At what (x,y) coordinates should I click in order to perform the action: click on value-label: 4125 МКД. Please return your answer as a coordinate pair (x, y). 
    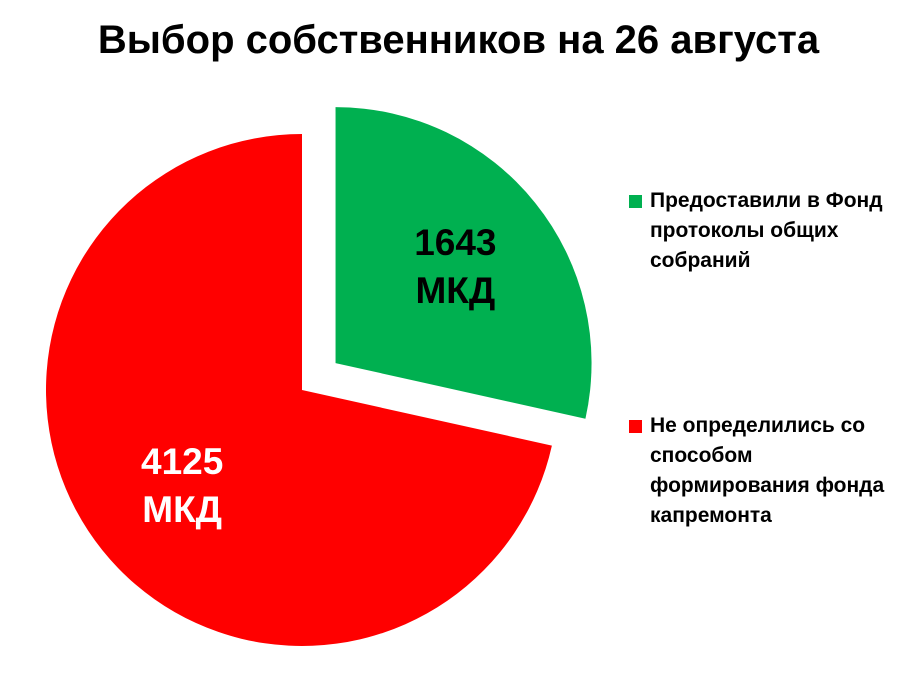
    Looking at the image, I should click on (182, 486).